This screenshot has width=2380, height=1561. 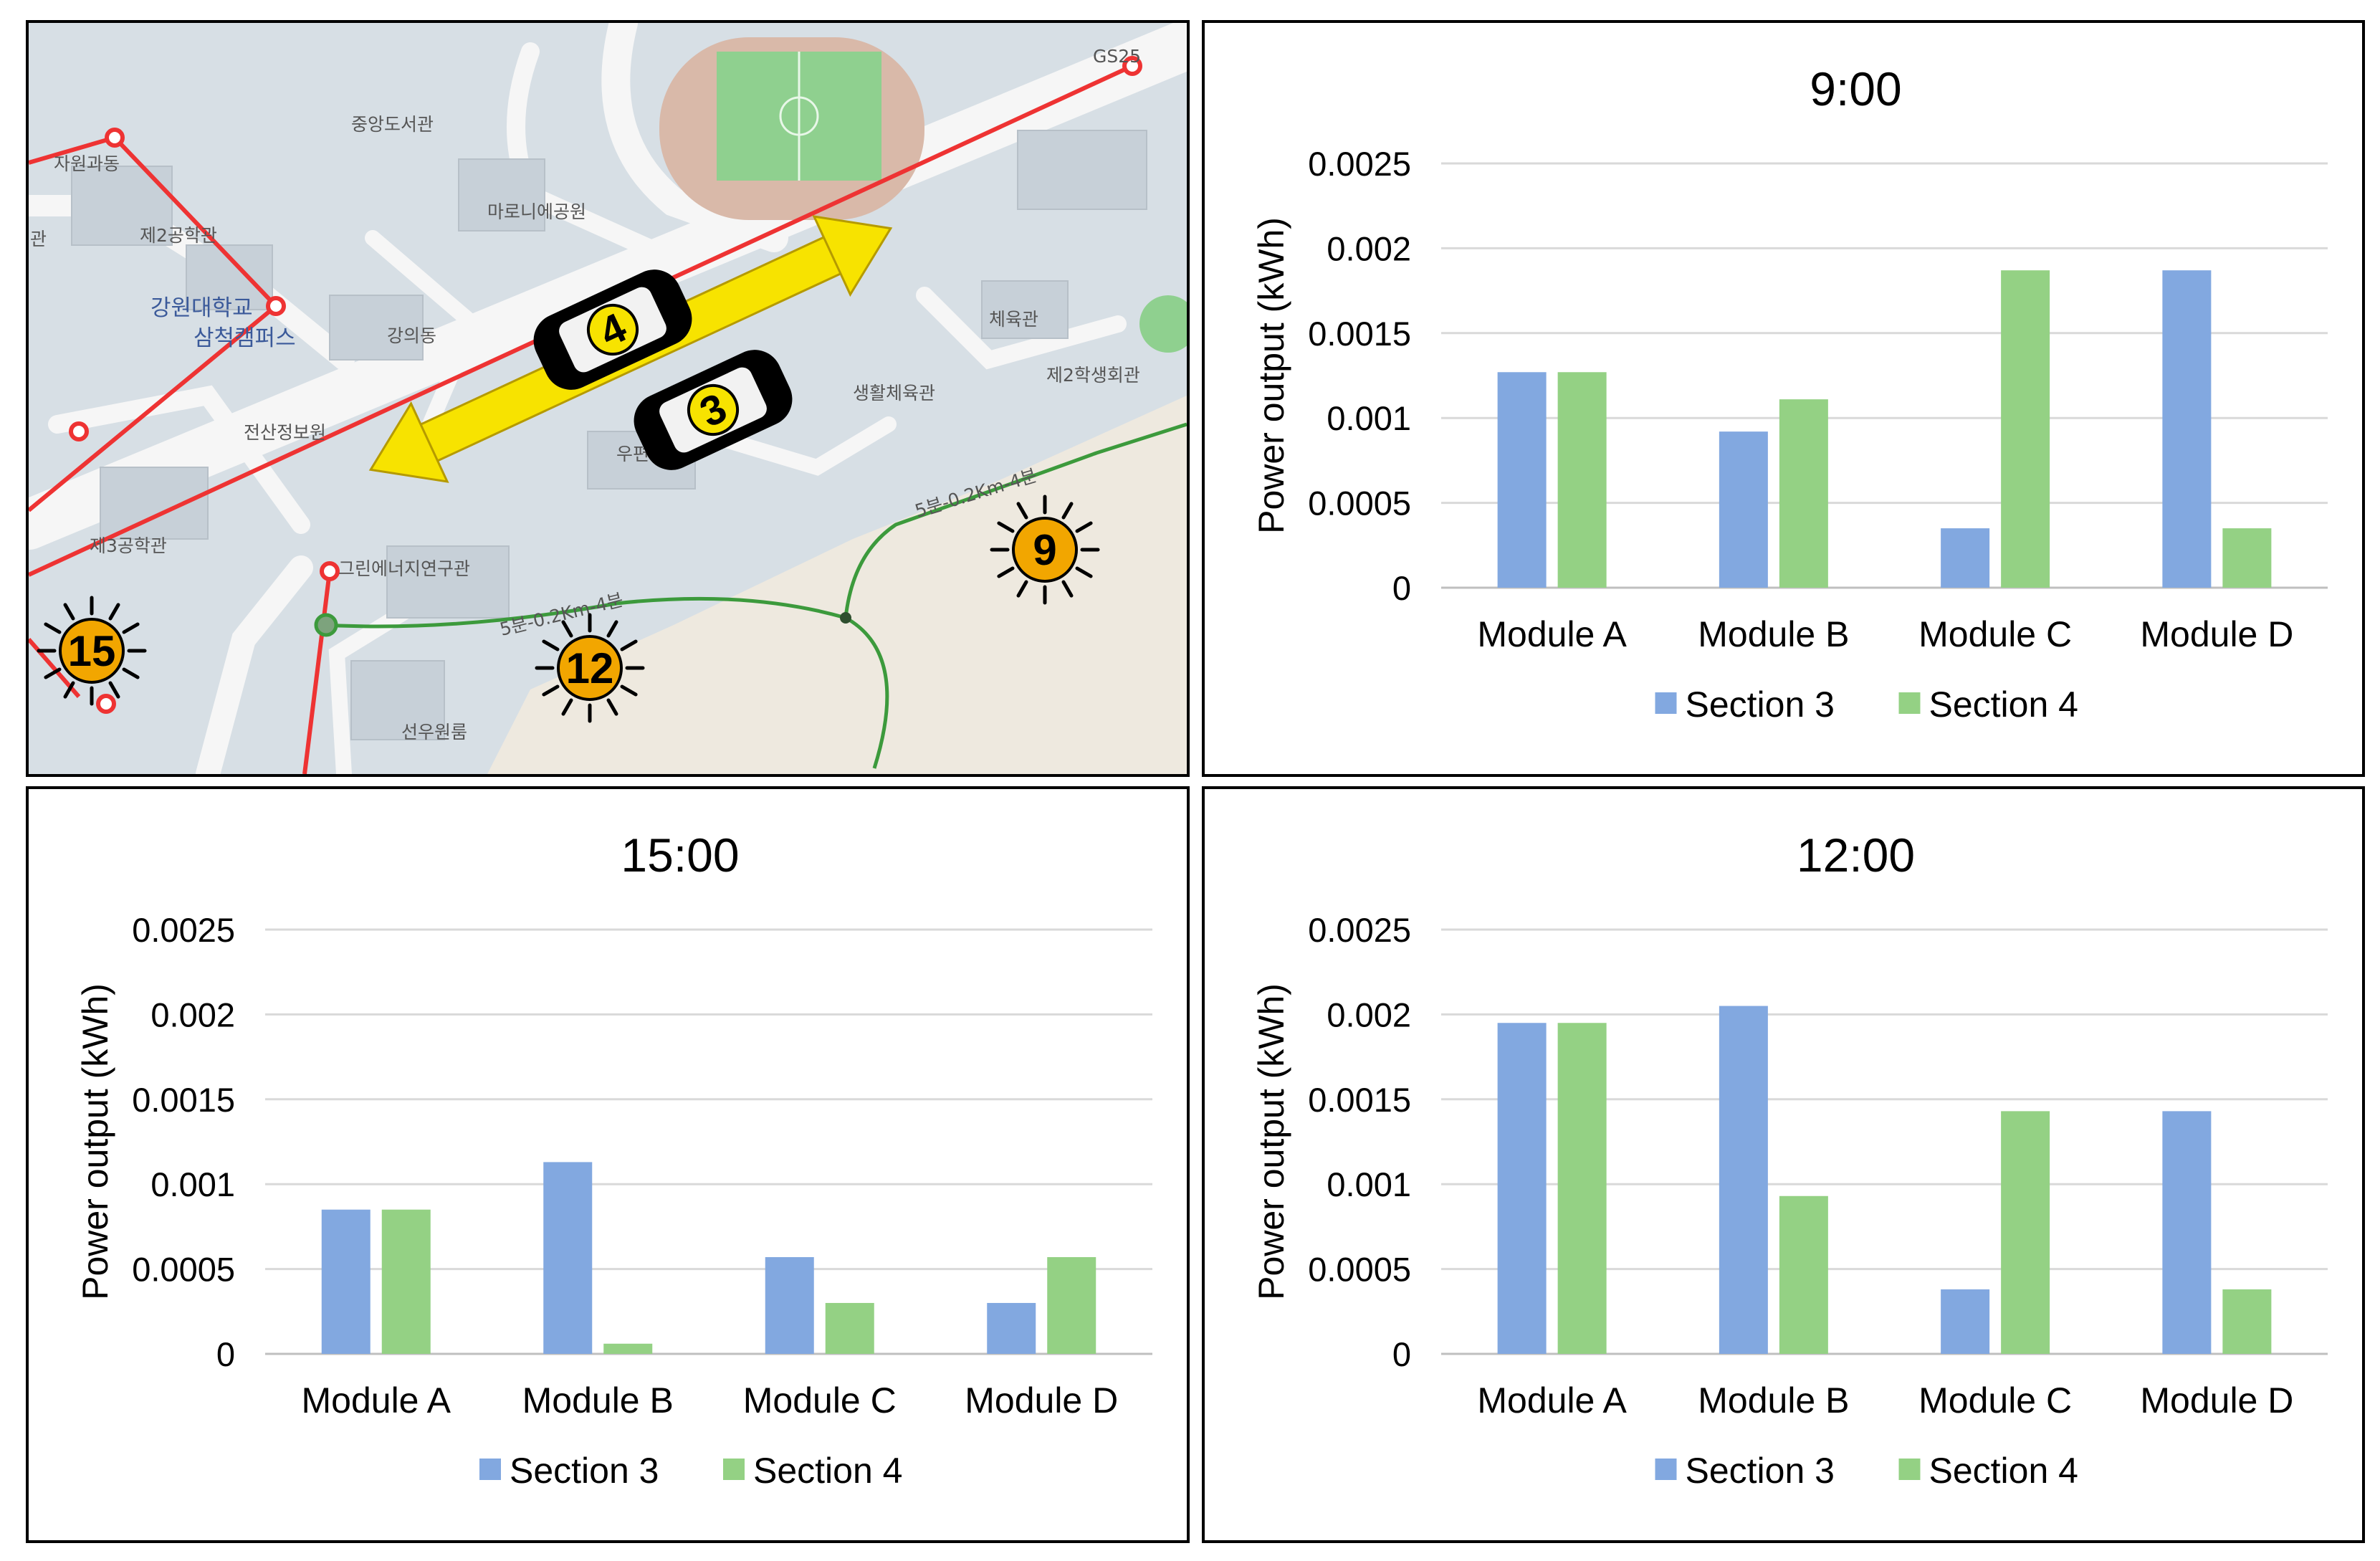 I want to click on campus-road-lower, so click(x=254, y=665).